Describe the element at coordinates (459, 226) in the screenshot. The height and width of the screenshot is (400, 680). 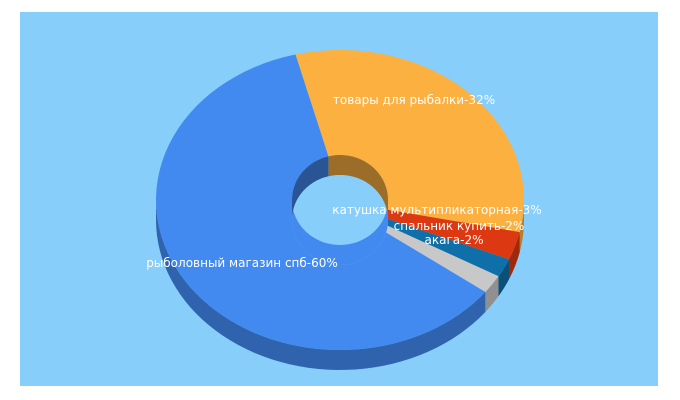
I see `slice-label-2: спальник купить-2%` at that location.